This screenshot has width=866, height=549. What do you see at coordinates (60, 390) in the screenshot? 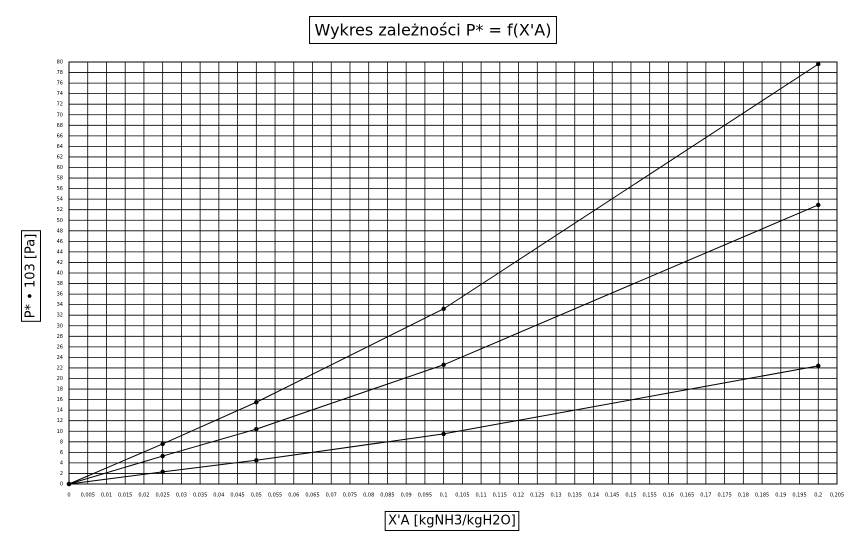
I see `y-tick-label: 18` at bounding box center [60, 390].